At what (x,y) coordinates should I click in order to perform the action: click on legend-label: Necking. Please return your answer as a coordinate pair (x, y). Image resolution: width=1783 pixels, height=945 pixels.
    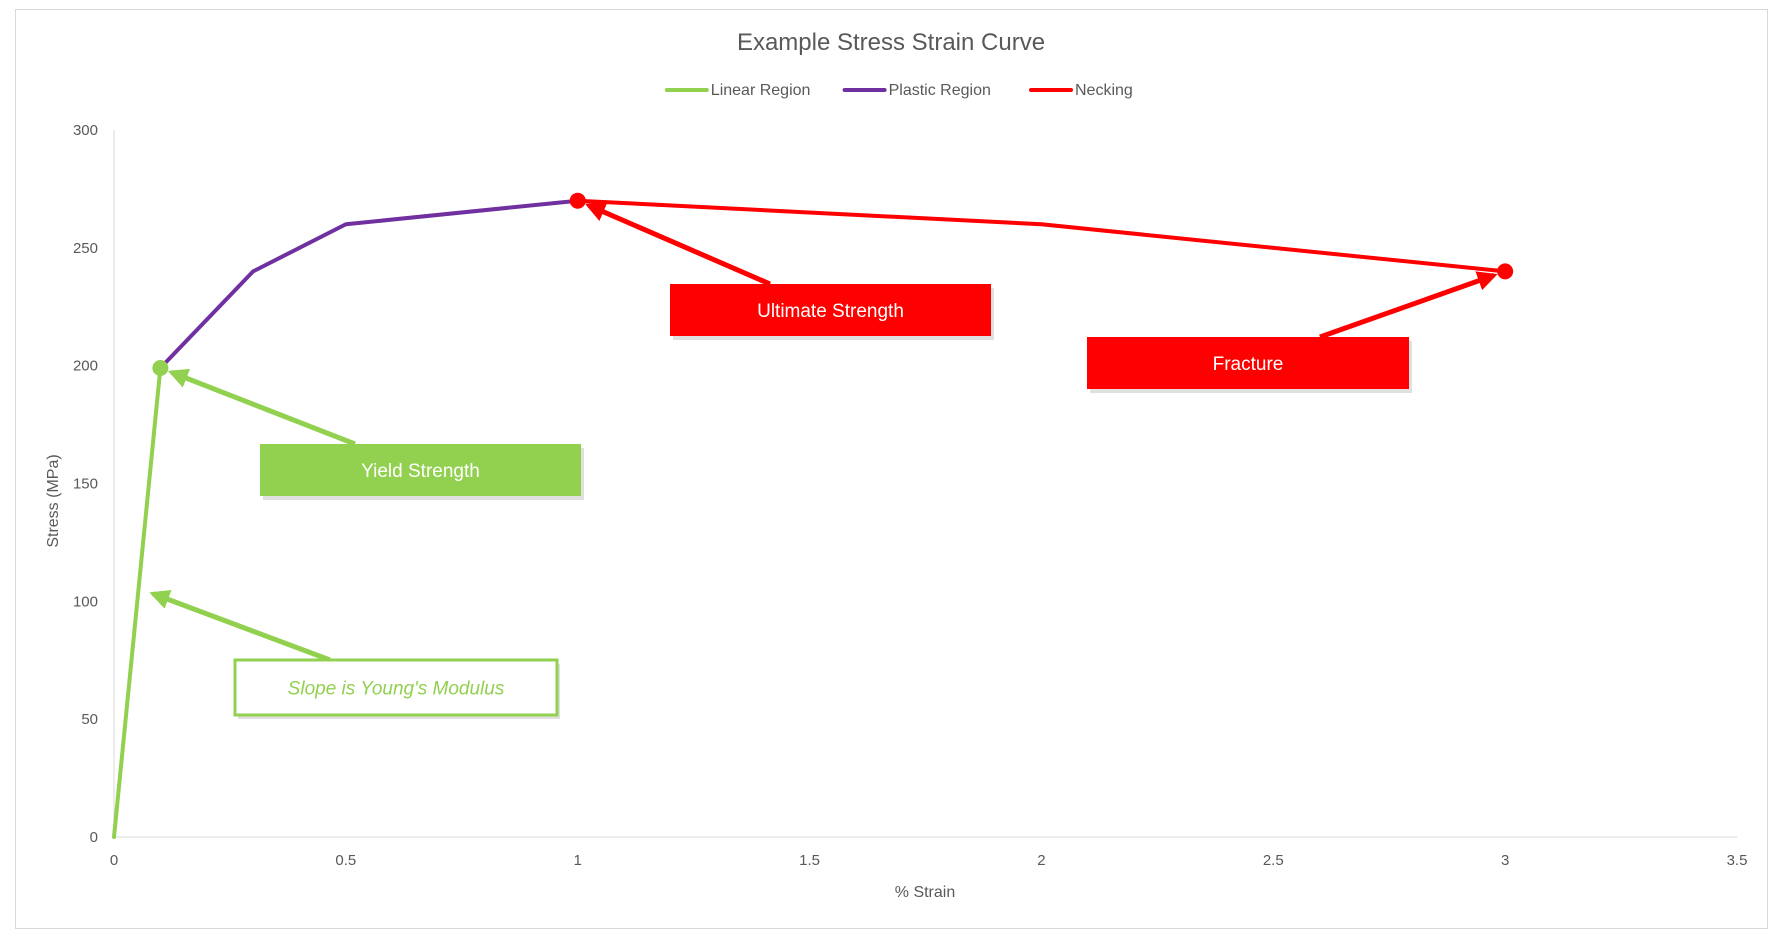
    Looking at the image, I should click on (1104, 90).